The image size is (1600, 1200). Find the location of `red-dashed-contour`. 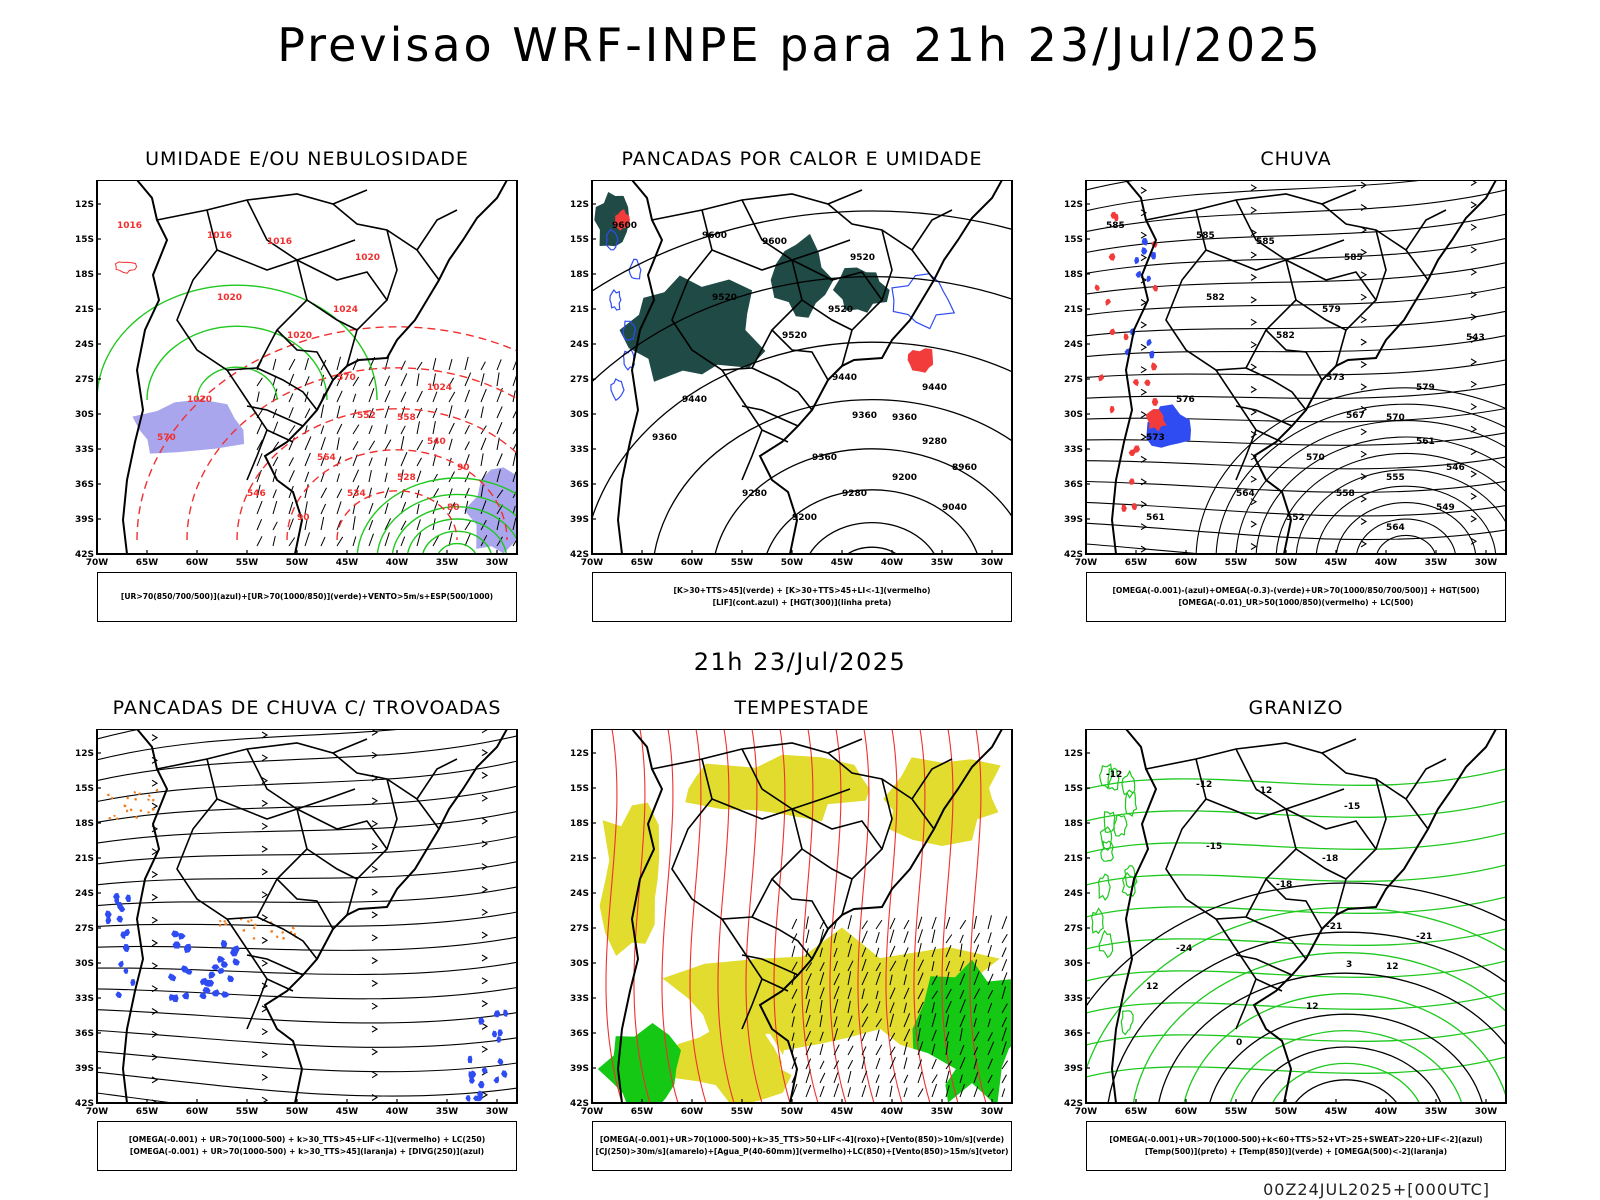

red-dashed-contour is located at coordinates (397, 515).